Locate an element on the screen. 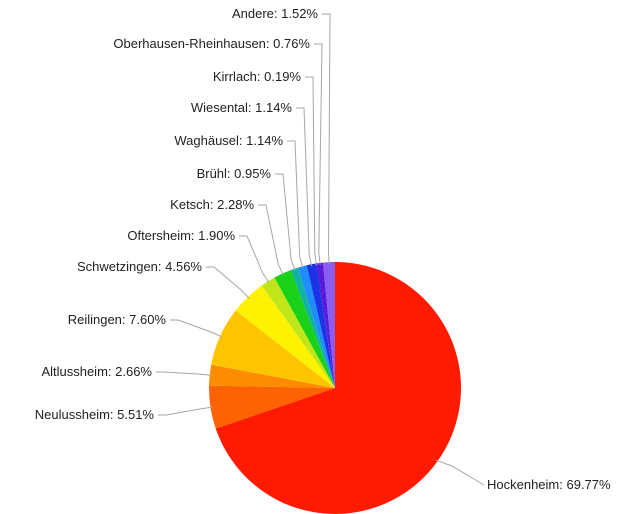 The image size is (640, 514). slice-label-altlussheim: Altlussheim: 2.66% is located at coordinates (96, 371).